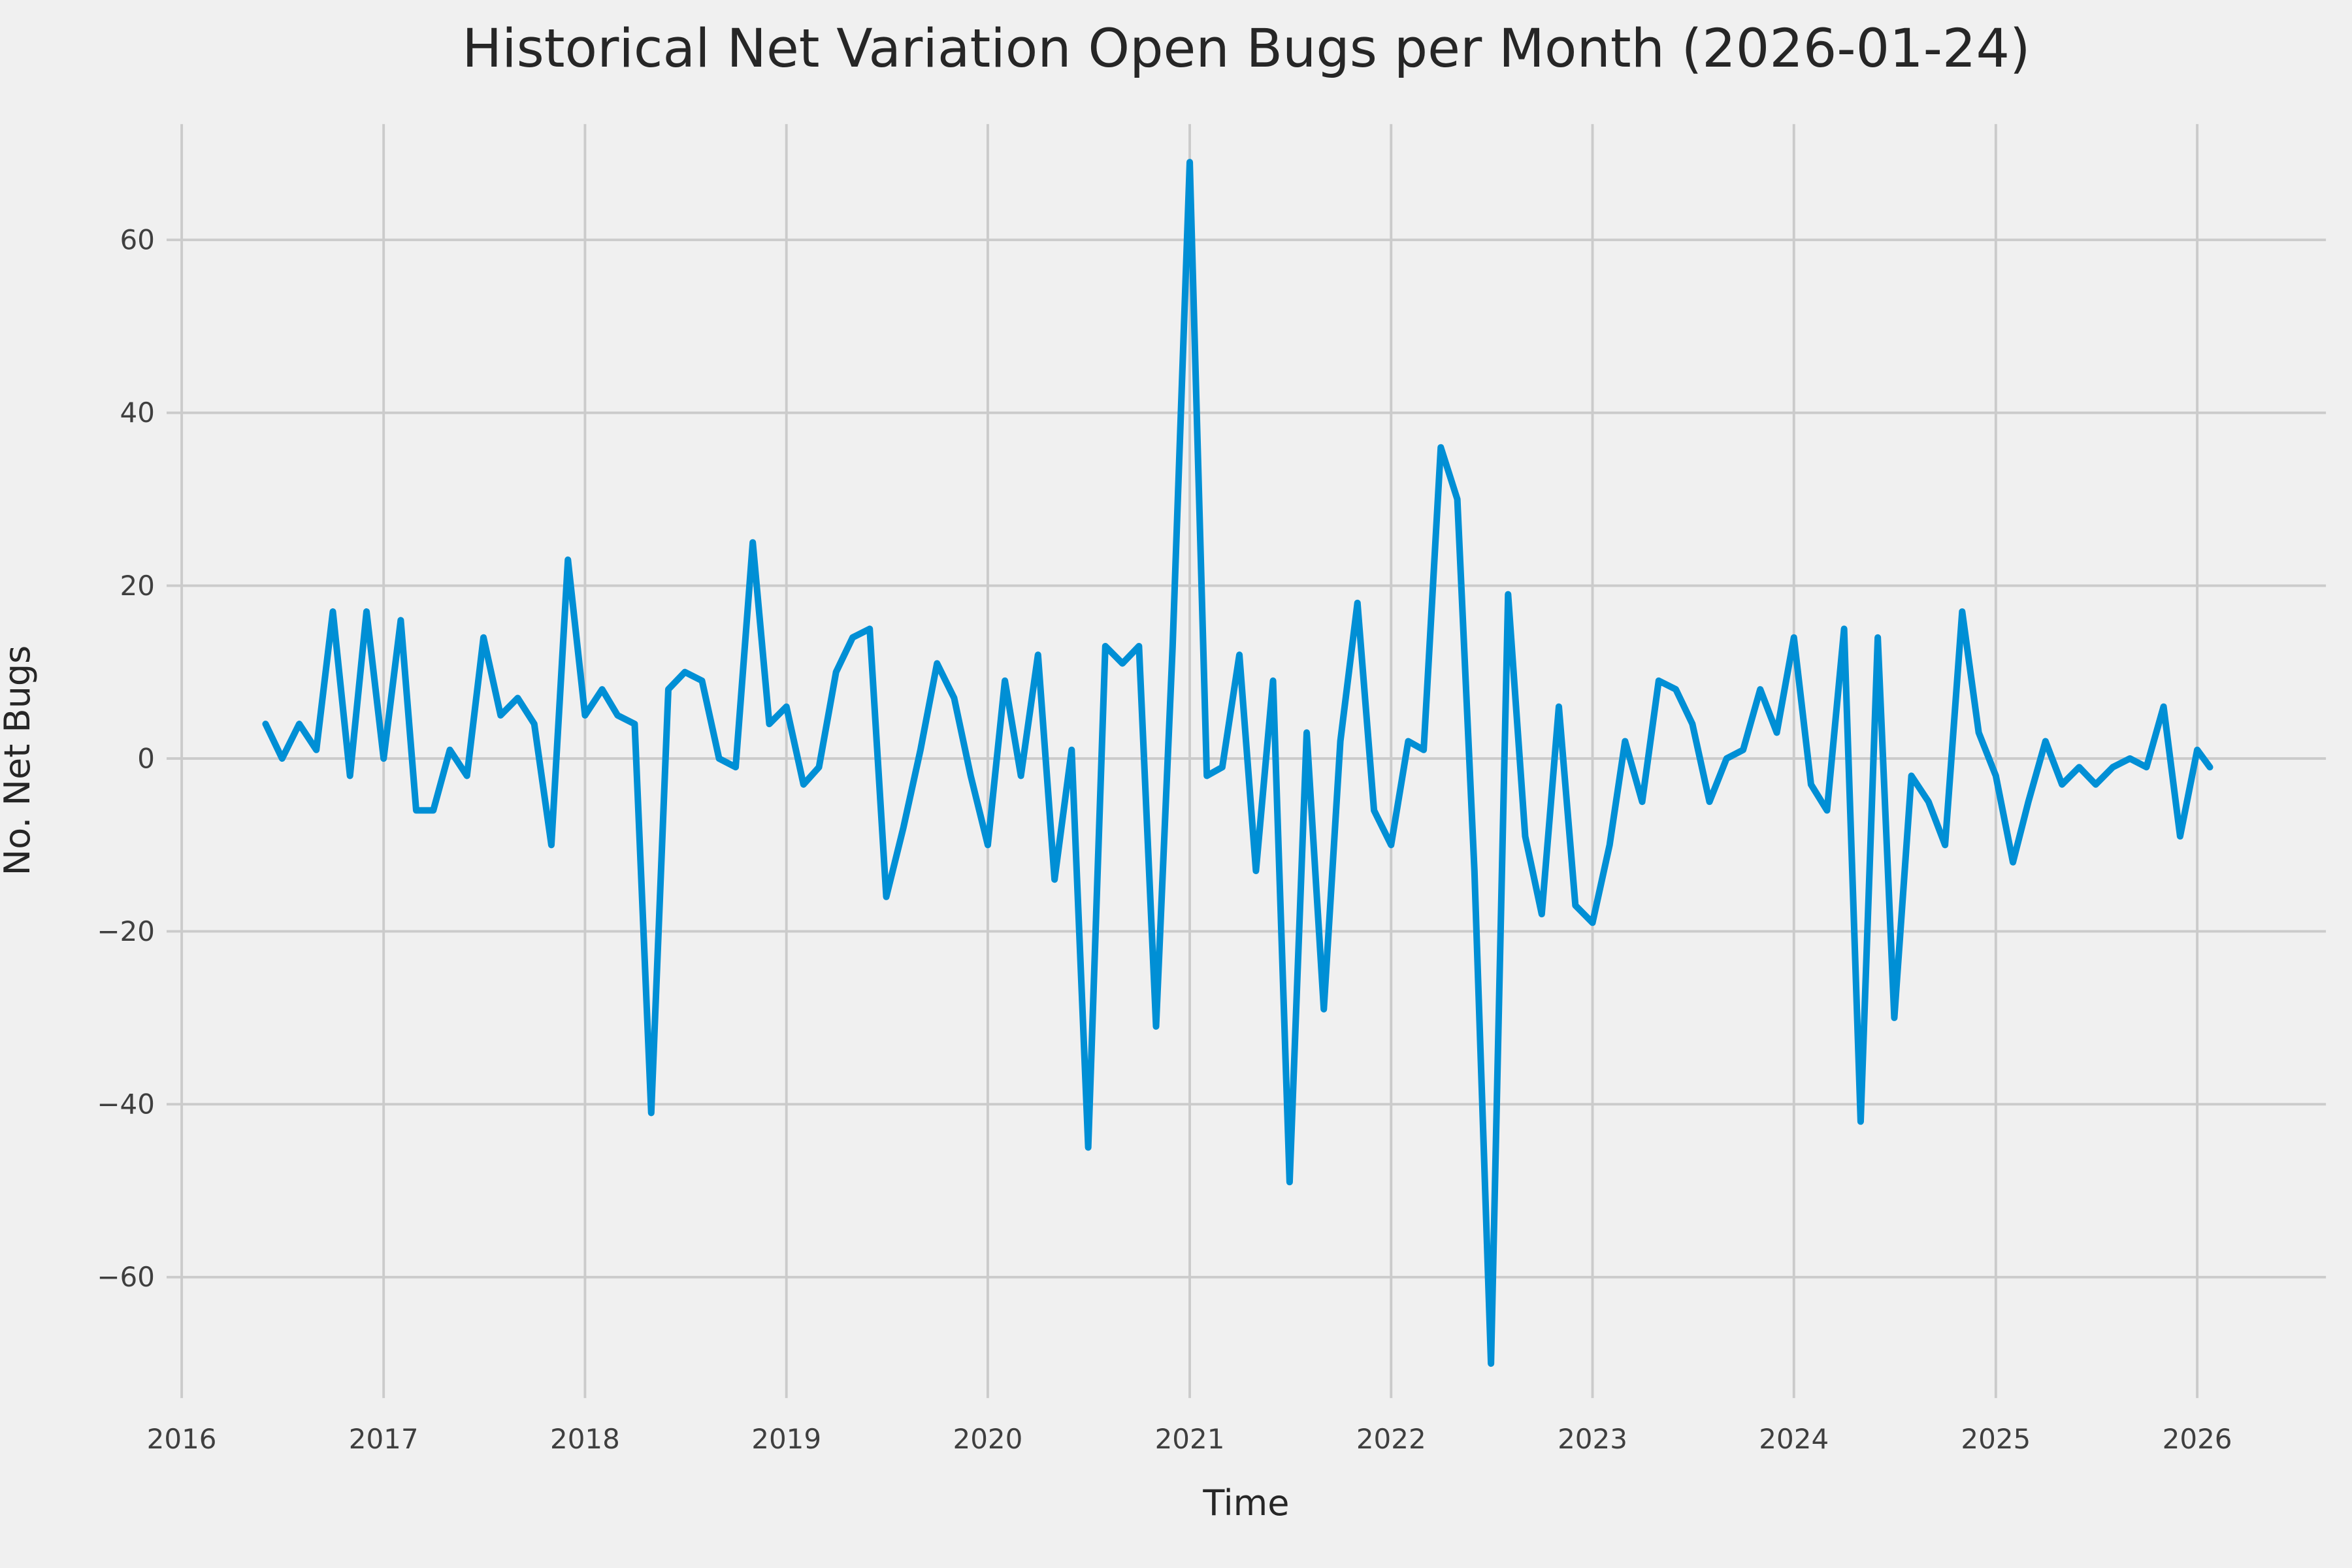  I want to click on x-tick-2025: 2025, so click(1996, 1439).